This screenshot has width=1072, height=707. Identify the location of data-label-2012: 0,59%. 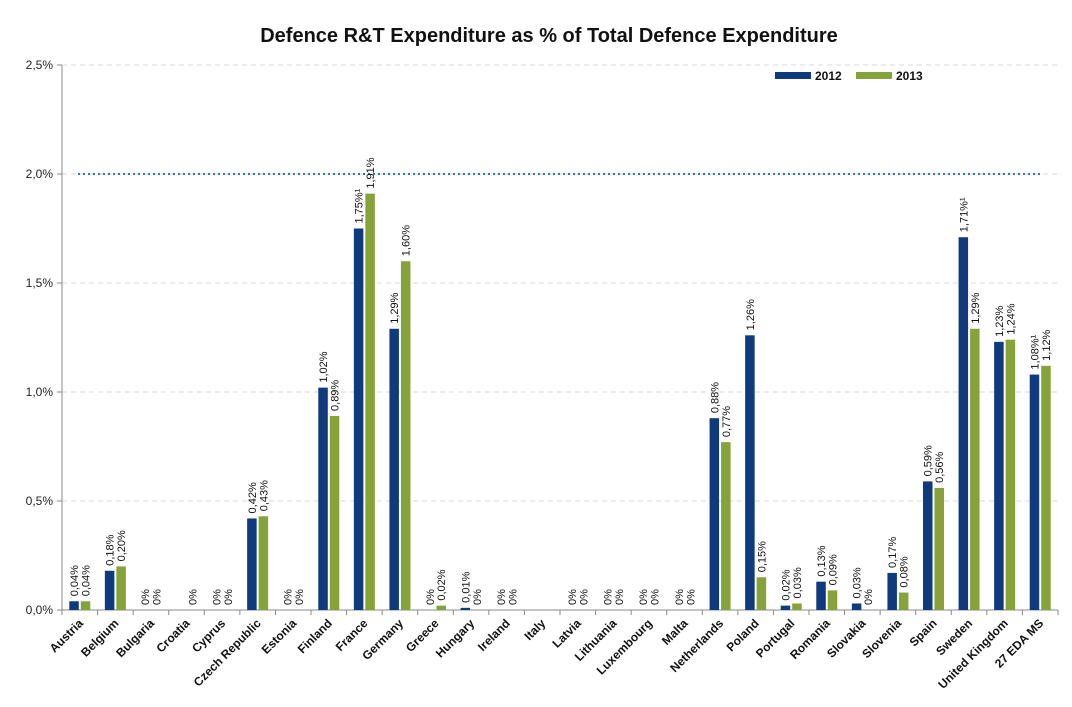
(929, 460).